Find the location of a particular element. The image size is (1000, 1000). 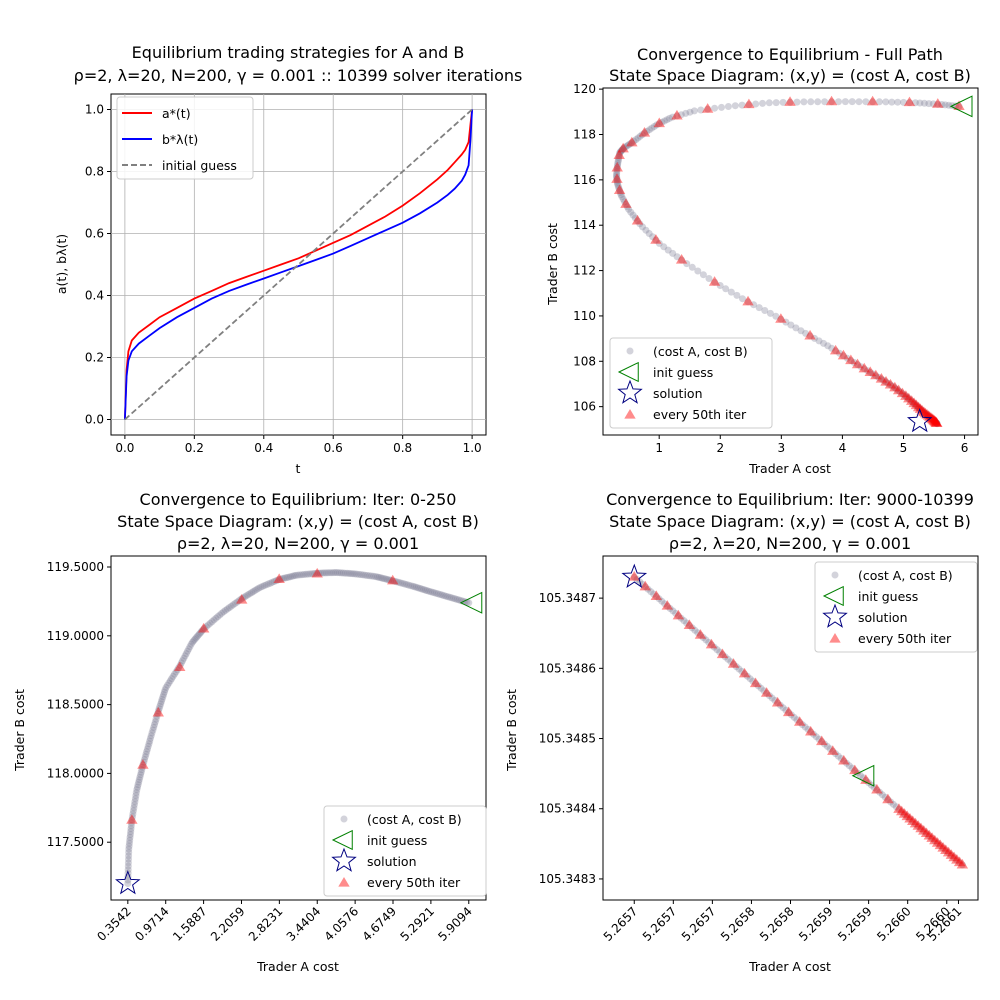

legend-label-path: (cost A, cost B) is located at coordinates (905, 575).